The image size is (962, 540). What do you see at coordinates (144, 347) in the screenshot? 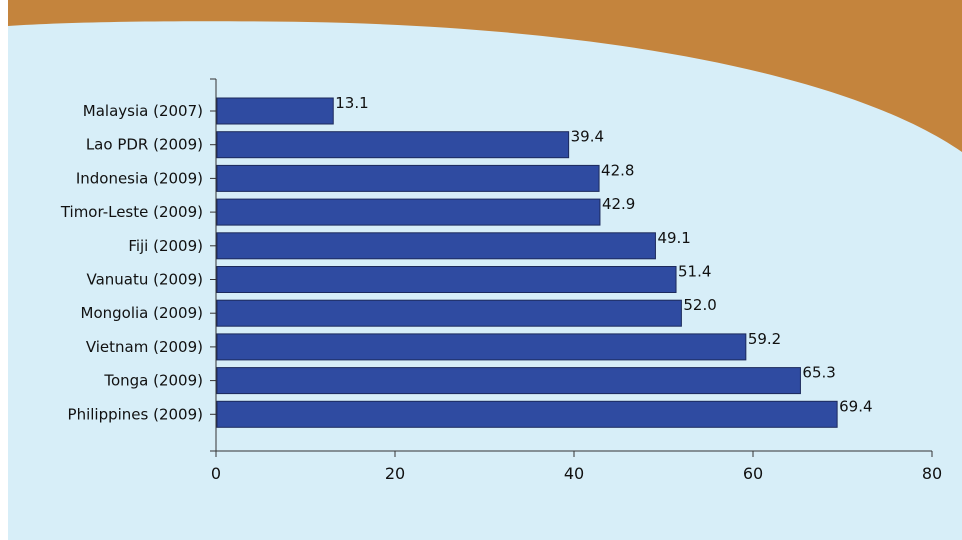
I see `category-label: Vietnam (2009)` at bounding box center [144, 347].